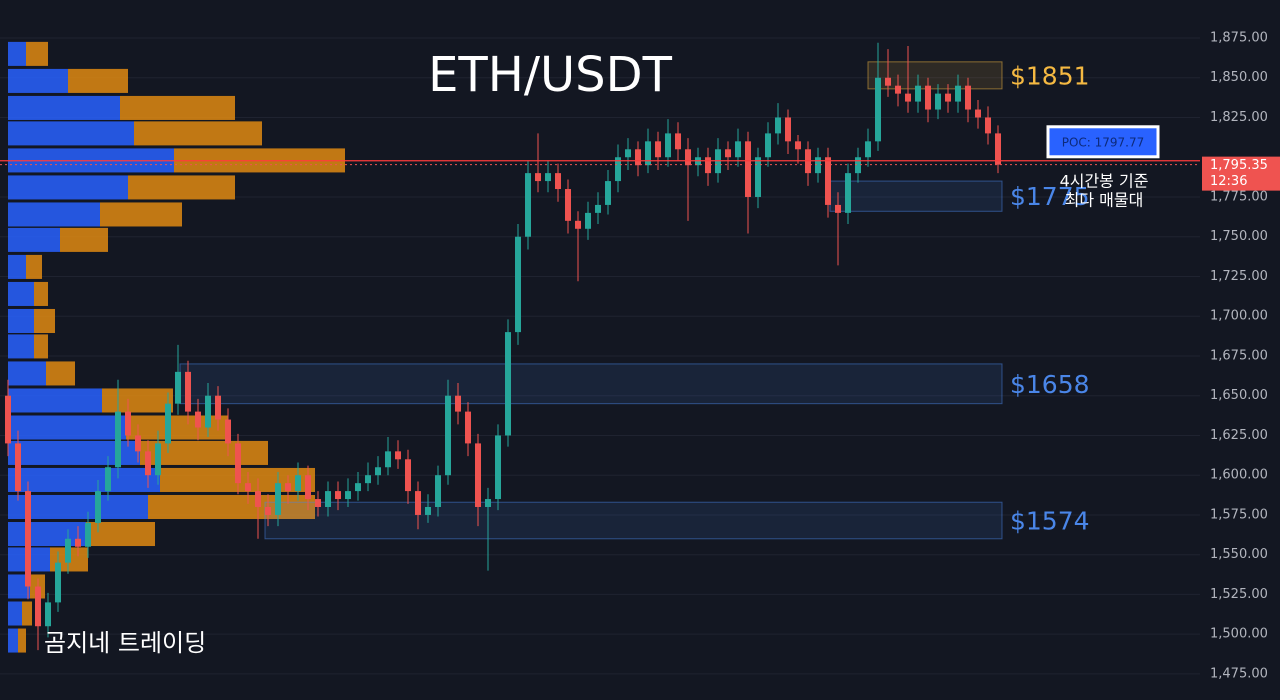 This screenshot has width=1280, height=700. Describe the element at coordinates (1239, 594) in the screenshot. I see `y-tick-label: 1,525.00` at that location.